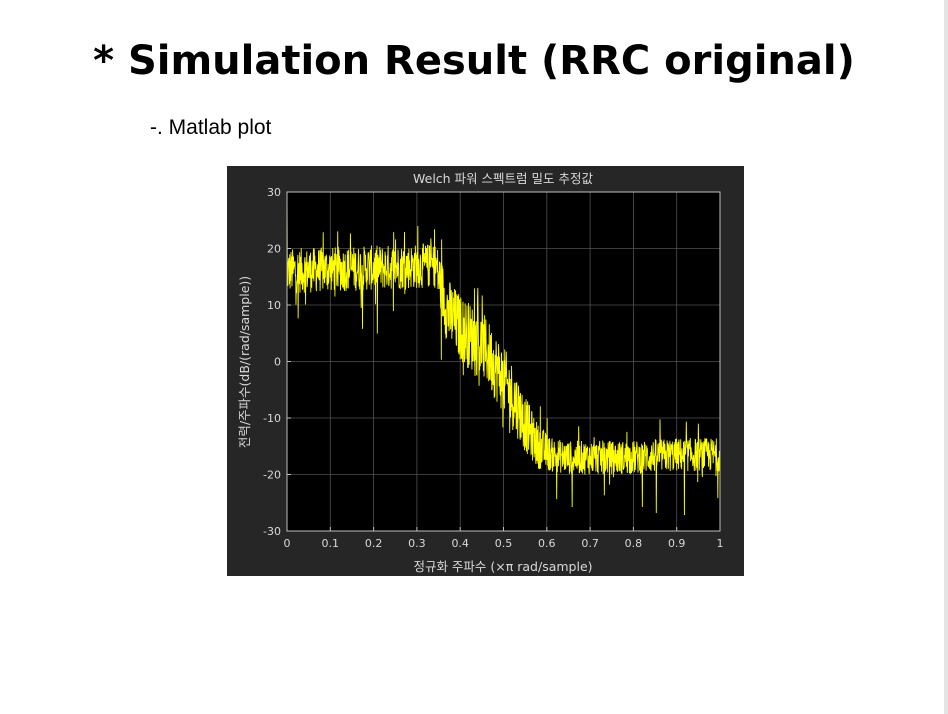 The width and height of the screenshot is (948, 714). Describe the element at coordinates (590, 543) in the screenshot. I see `x-tick-label: 0.7` at that location.